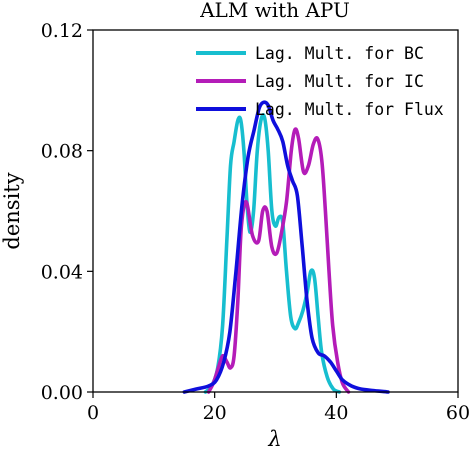 Image resolution: width=474 pixels, height=455 pixels. What do you see at coordinates (62, 272) in the screenshot?
I see `y-tick-label: 0.04` at bounding box center [62, 272].